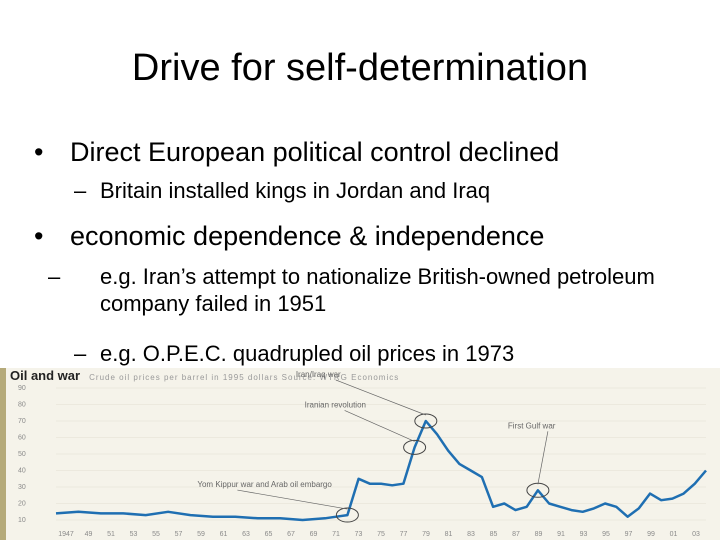 This screenshot has width=720, height=540. I want to click on y-tick-label: 60, so click(22, 438).